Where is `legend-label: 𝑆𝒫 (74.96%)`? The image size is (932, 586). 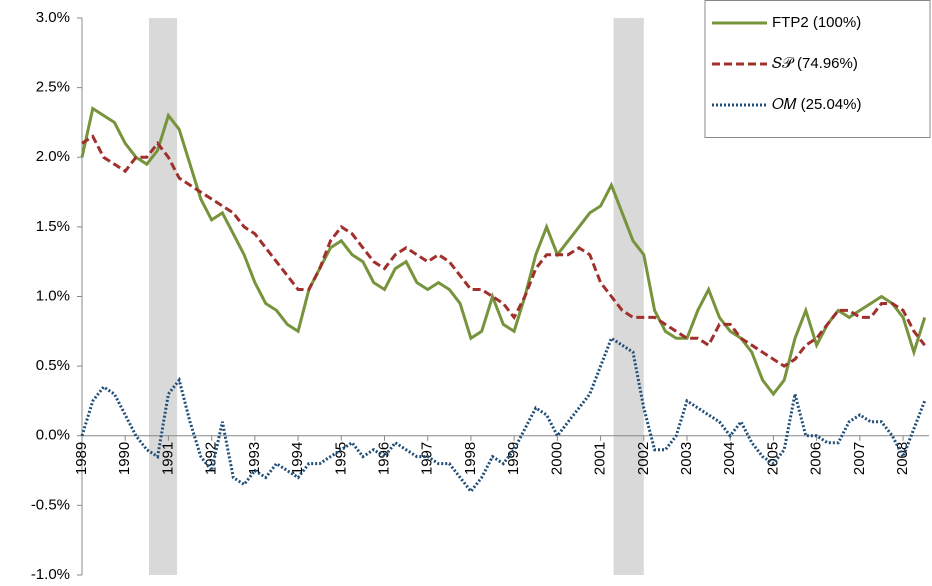
legend-label: 𝑆𝒫 (74.96%) is located at coordinates (815, 63).